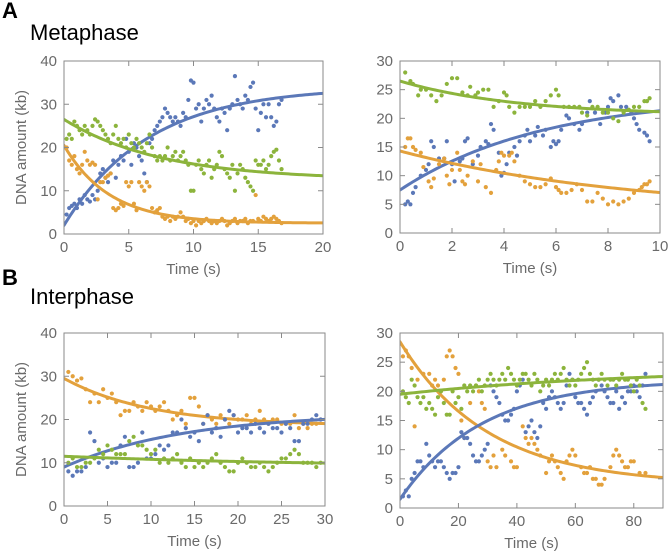 The height and width of the screenshot is (552, 672). I want to click on series-group, so click(531, 420).